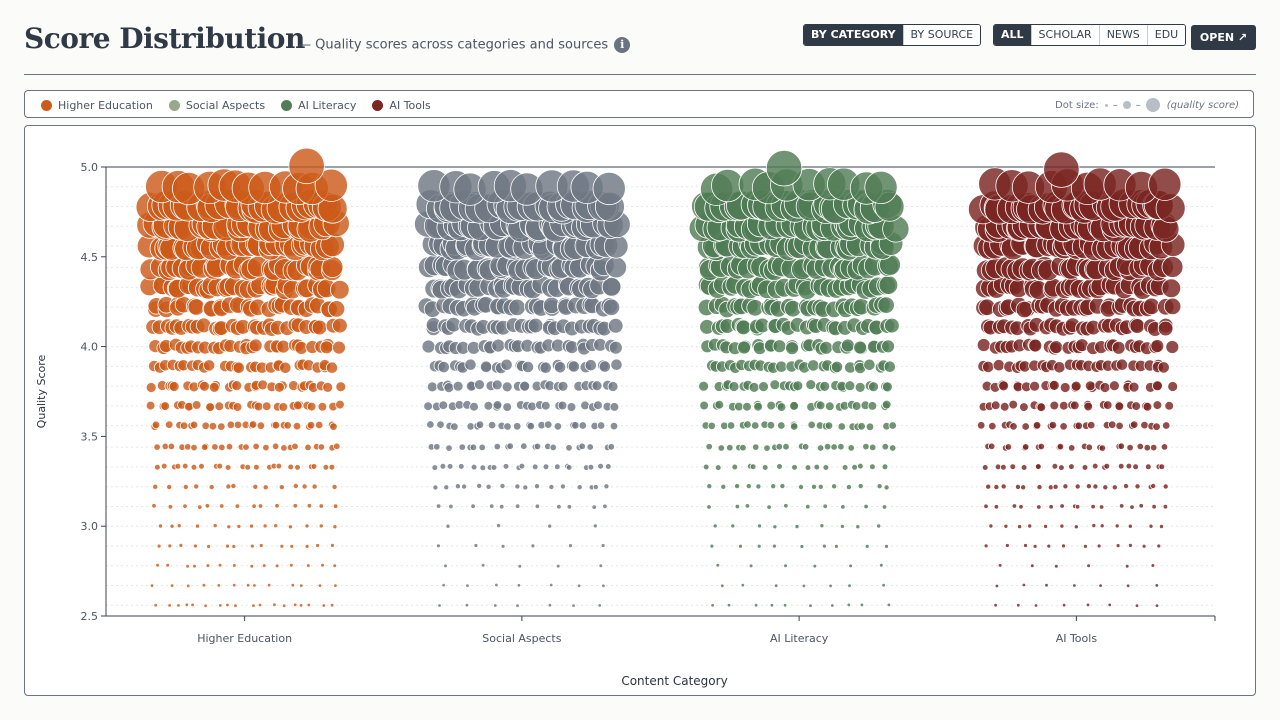 The image size is (1280, 720). Describe the element at coordinates (1122, 35) in the screenshot. I see `filter-news-button: NEWS` at that location.